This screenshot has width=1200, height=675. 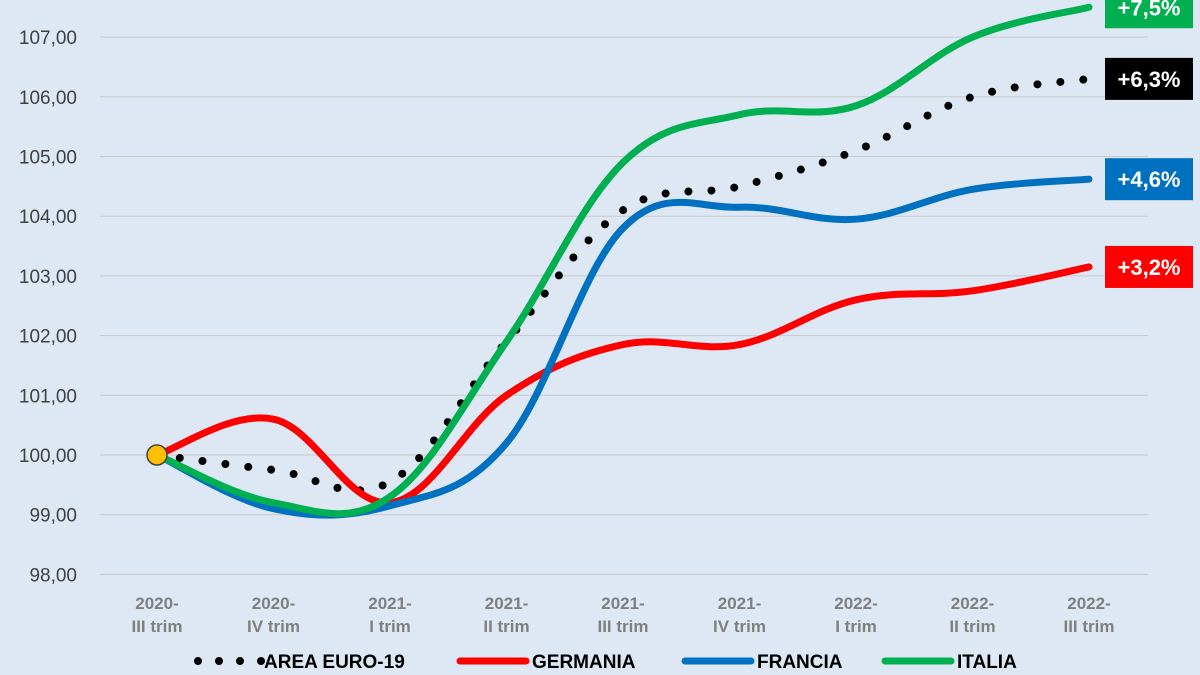 I want to click on legend-label-germania: GERMANIA, so click(x=584, y=662).